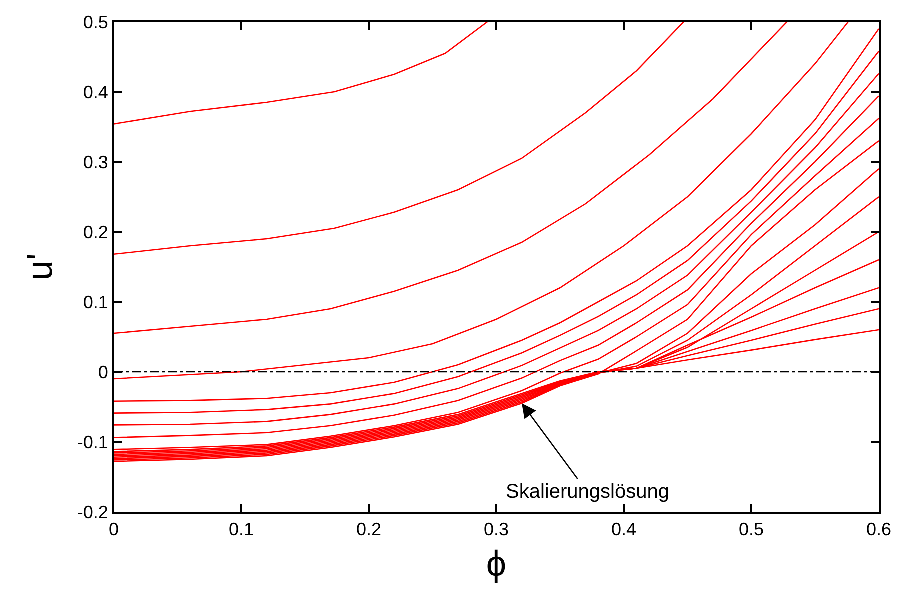 This screenshot has width=904, height=608. What do you see at coordinates (95, 92) in the screenshot?
I see `y-tick-label: 0.4` at bounding box center [95, 92].